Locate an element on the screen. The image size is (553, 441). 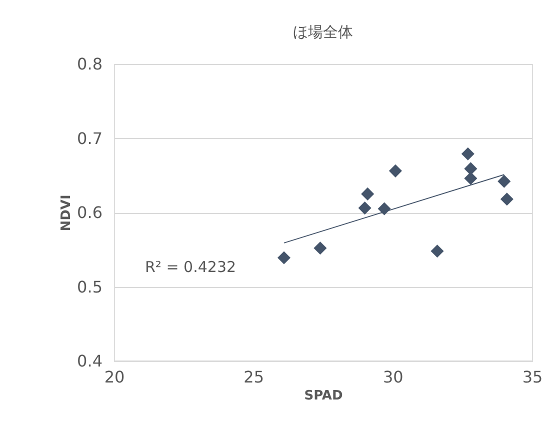
x-tick-label: 25 is located at coordinates (254, 377).